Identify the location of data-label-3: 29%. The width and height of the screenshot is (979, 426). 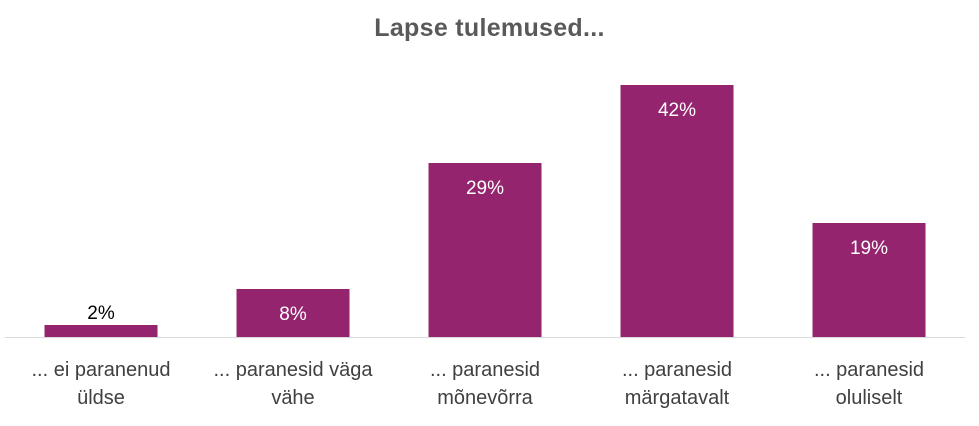
(485, 188).